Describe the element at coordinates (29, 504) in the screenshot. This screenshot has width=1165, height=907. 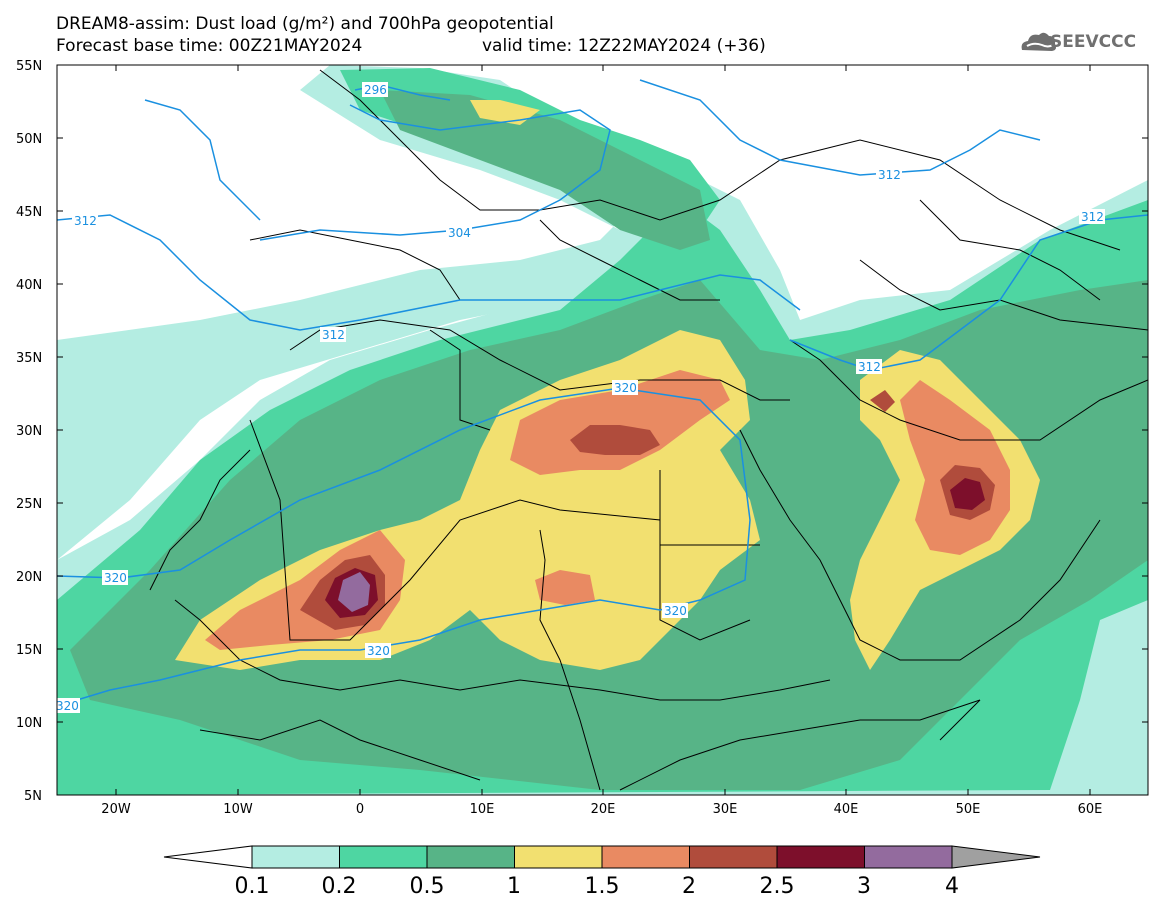
I see `lat-label: 25N` at that location.